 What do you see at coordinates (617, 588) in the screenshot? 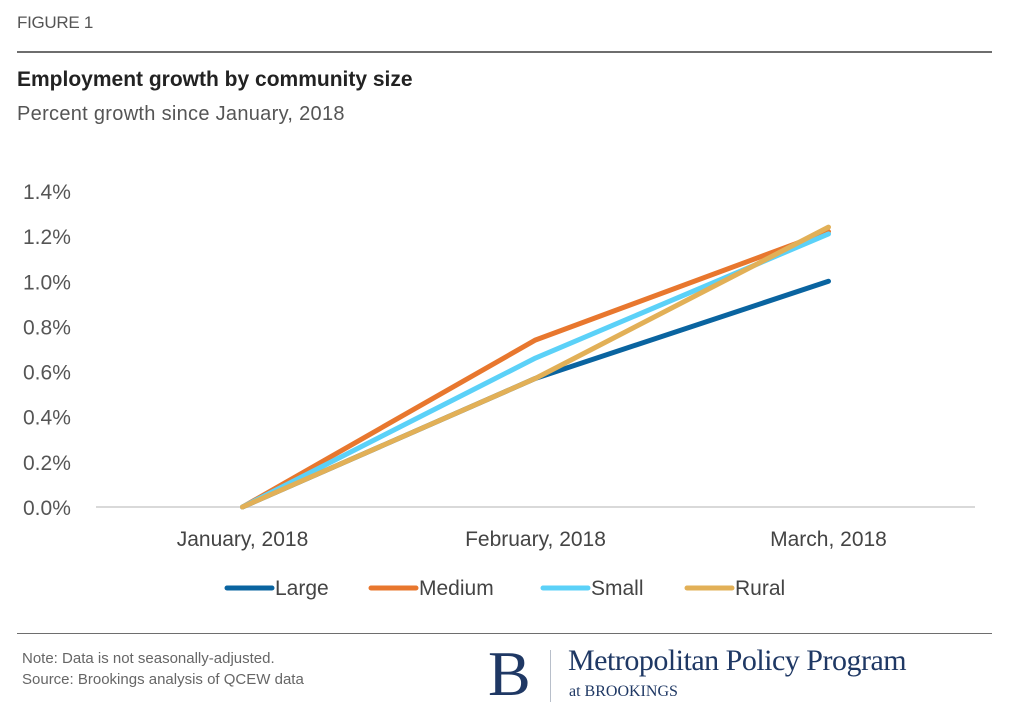
I see `legend-label: Small` at bounding box center [617, 588].